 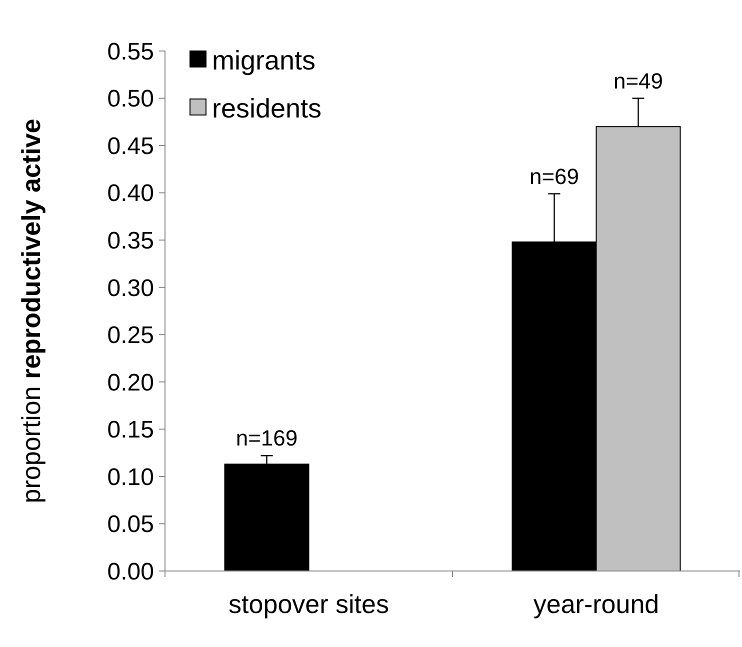 I want to click on y-axis-title: proportion reproductively active, so click(x=31, y=311).